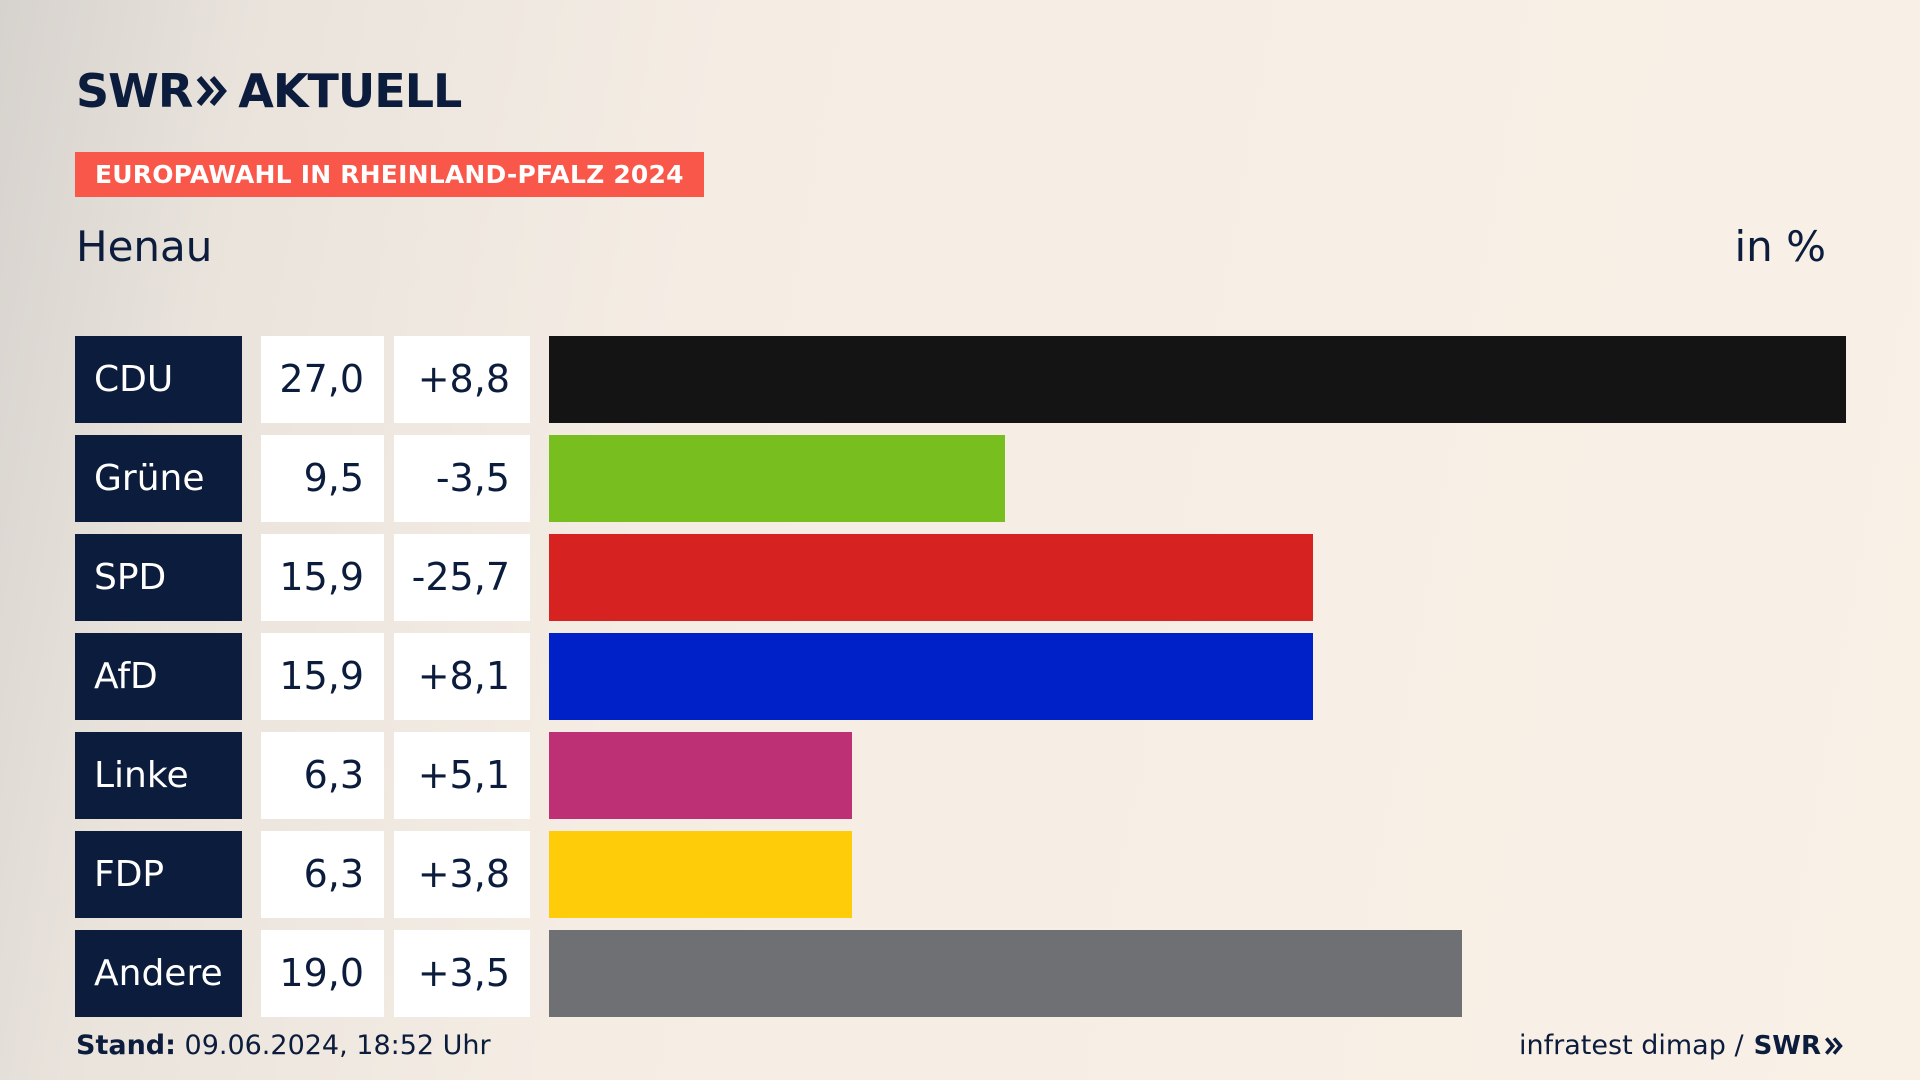 Image resolution: width=1920 pixels, height=1080 pixels. Describe the element at coordinates (462, 379) in the screenshot. I see `diff-label: +8,8` at that location.